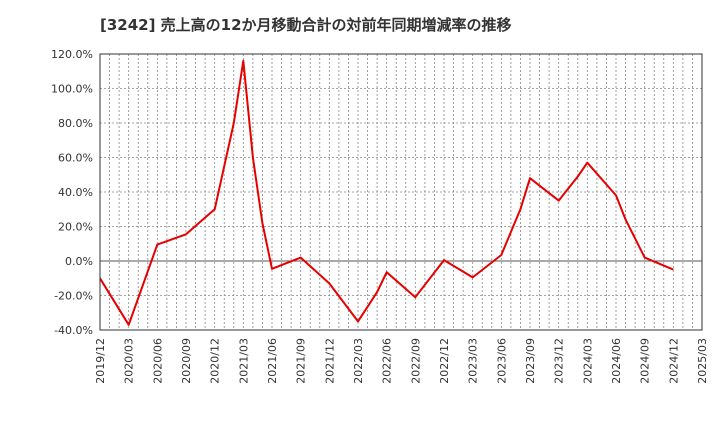 The width and height of the screenshot is (720, 440). I want to click on x-tick-label: 2020/12, so click(215, 361).